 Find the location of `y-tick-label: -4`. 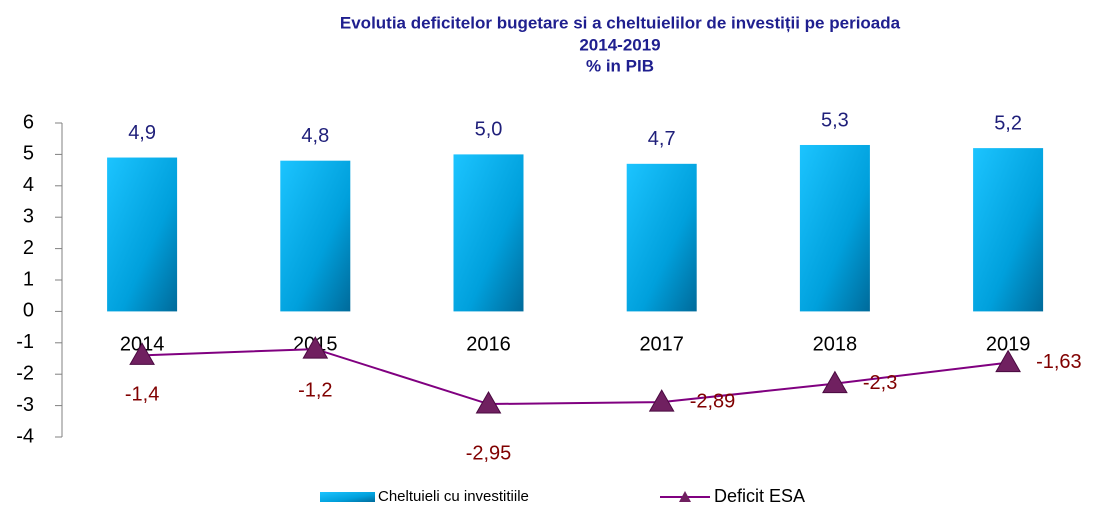

y-tick-label: -4 is located at coordinates (25, 436).